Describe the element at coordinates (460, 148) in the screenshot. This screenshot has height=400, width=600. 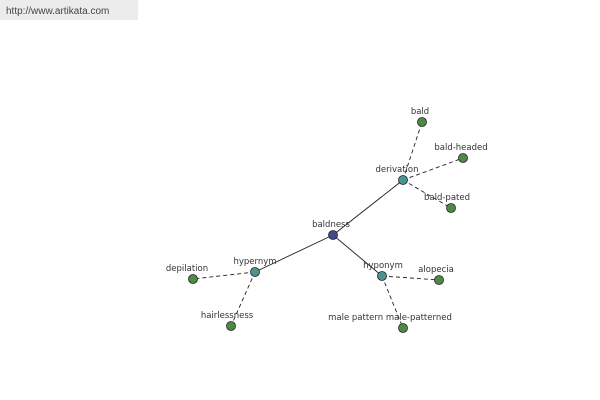
I see `node-label: bald-headed` at that location.